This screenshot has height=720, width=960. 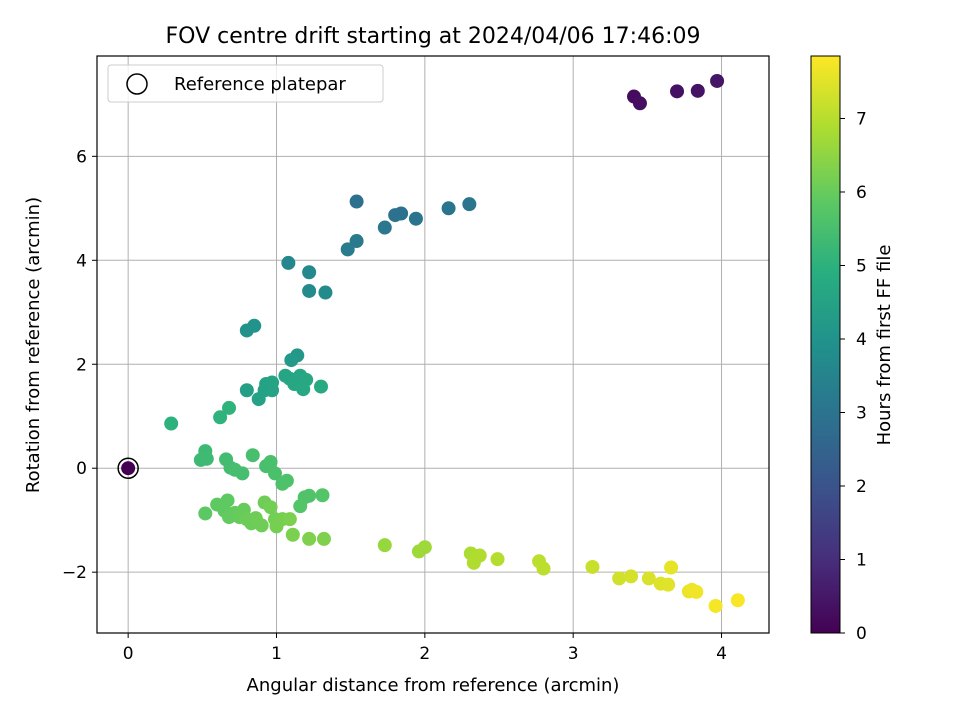 What do you see at coordinates (861, 487) in the screenshot?
I see `colorbar-tick-label: 2` at bounding box center [861, 487].